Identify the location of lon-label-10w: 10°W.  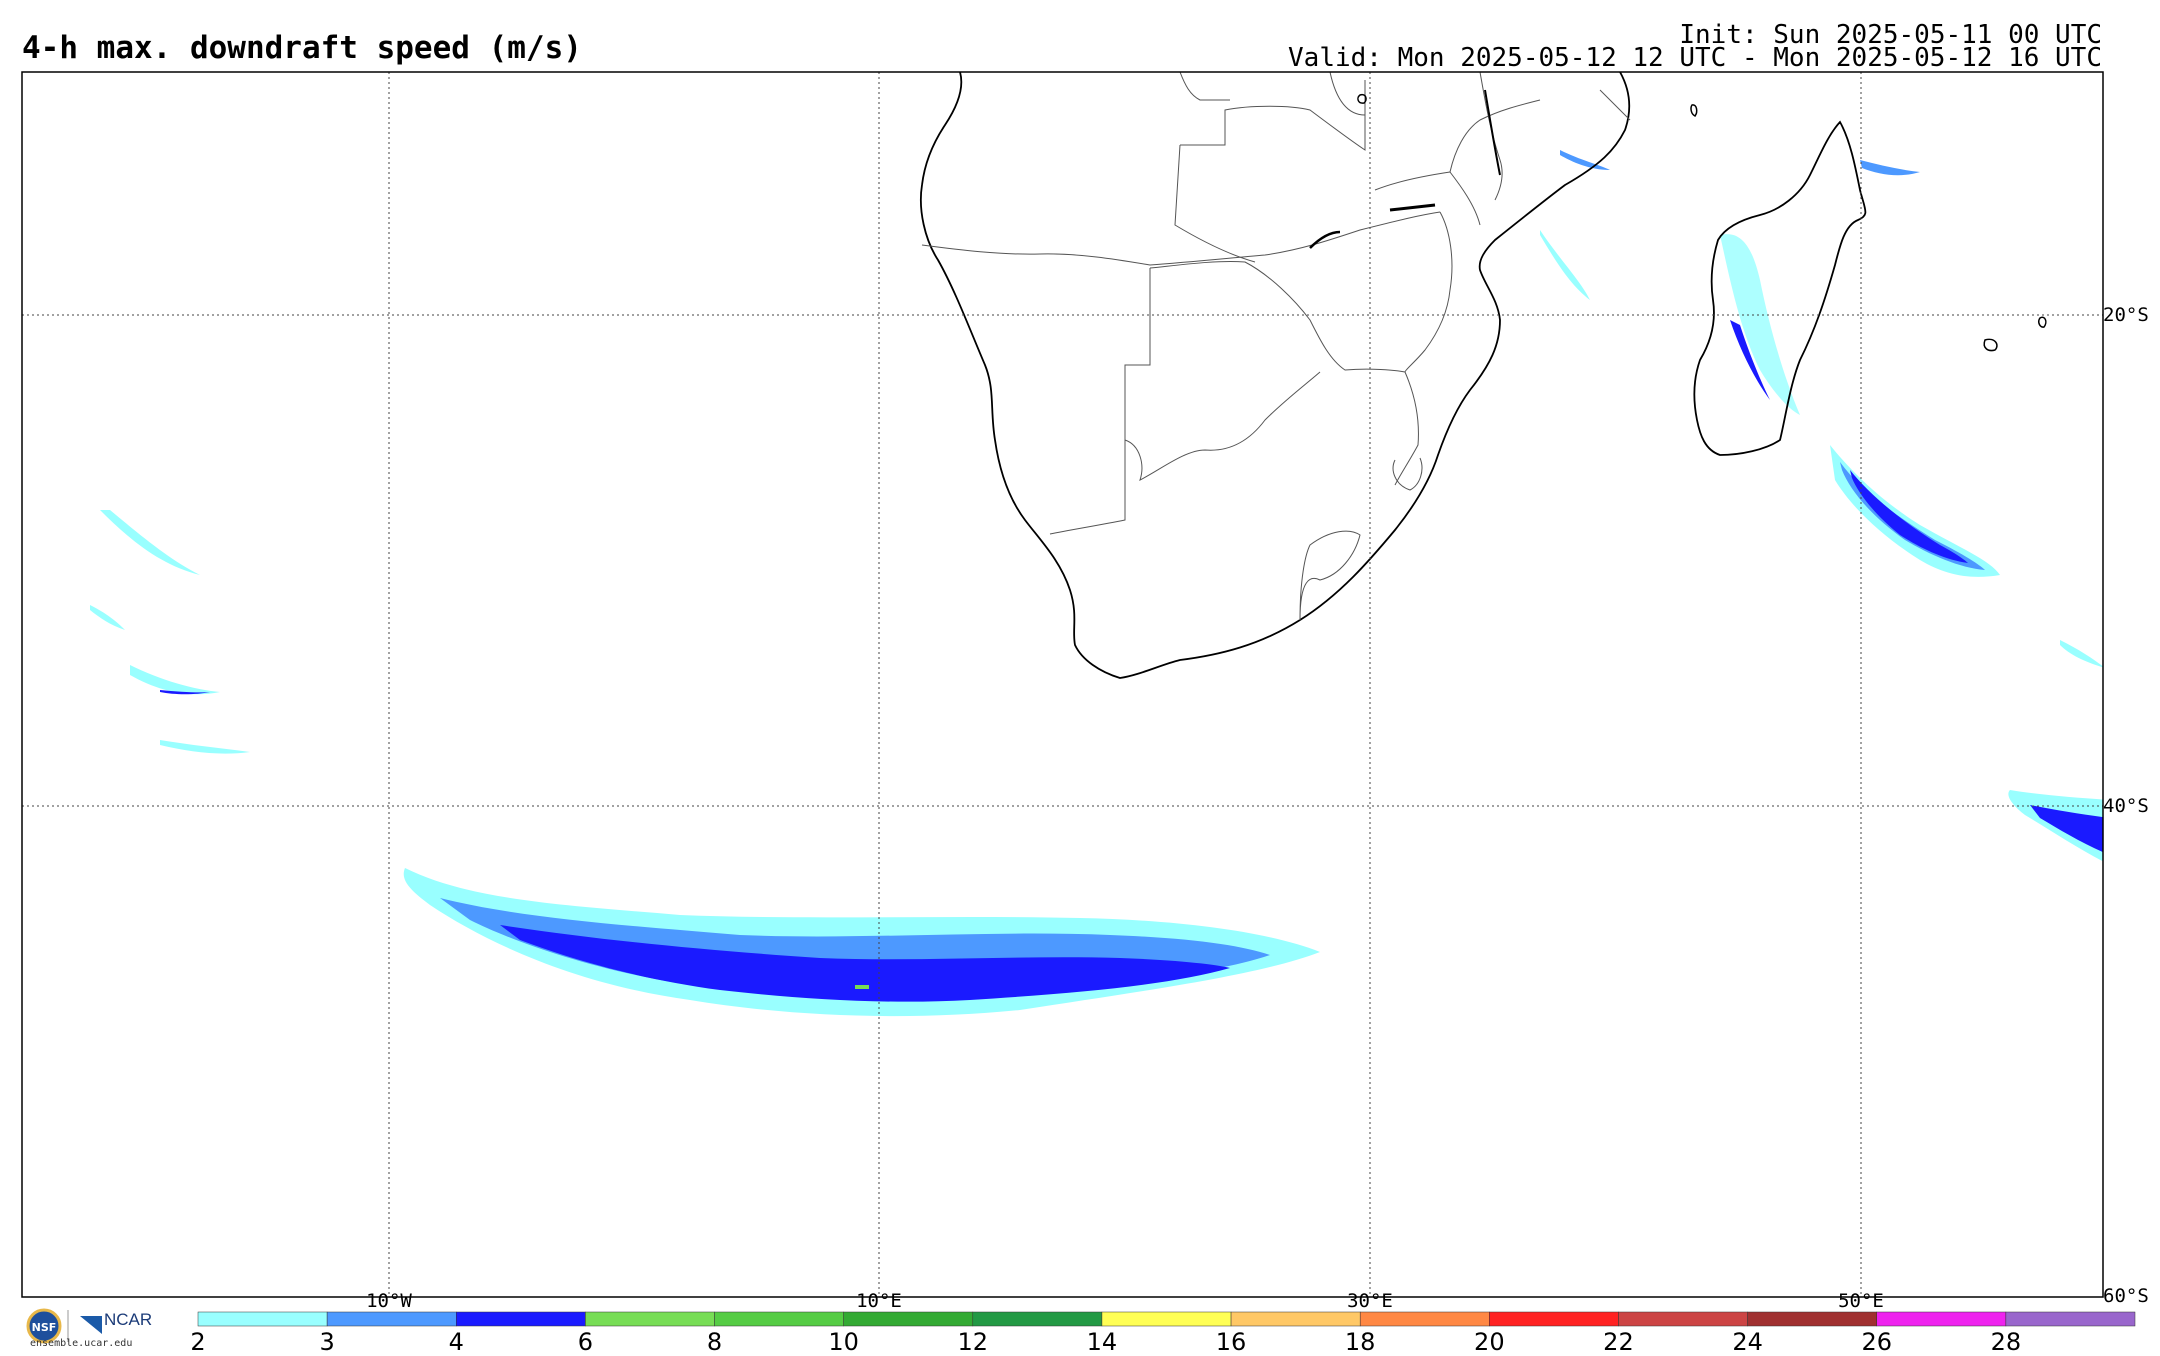
(389, 1301).